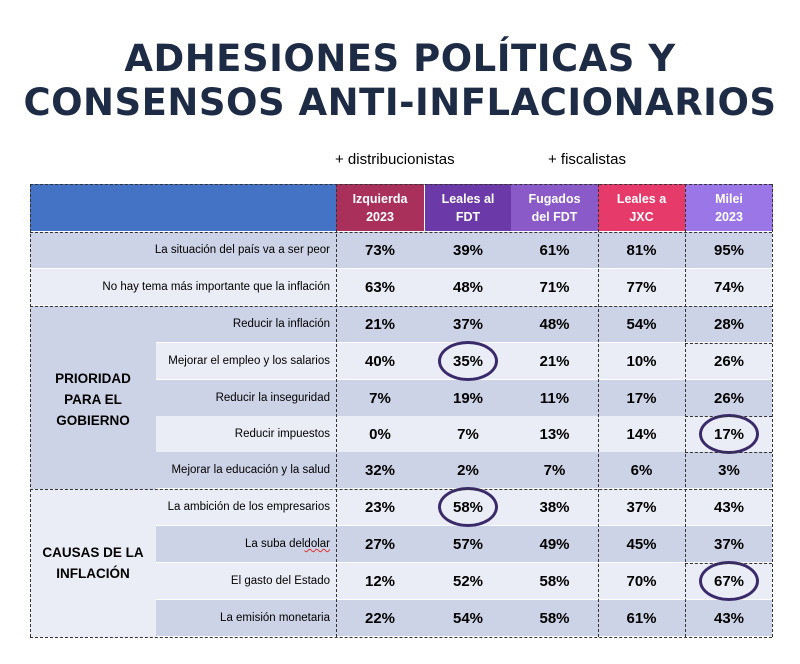 This screenshot has height=664, width=800. Describe the element at coordinates (395, 159) in the screenshot. I see `group-label-distribucionistas: + distribucionistas` at that location.